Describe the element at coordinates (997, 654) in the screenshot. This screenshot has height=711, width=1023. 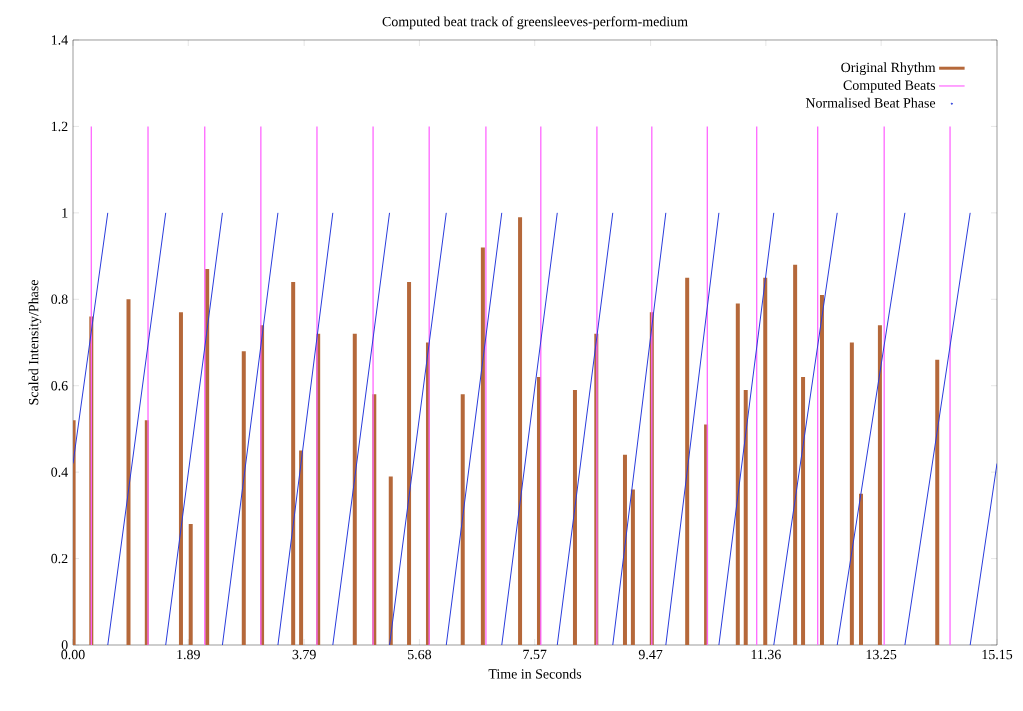
I see `x-tick-label: 15.15` at that location.